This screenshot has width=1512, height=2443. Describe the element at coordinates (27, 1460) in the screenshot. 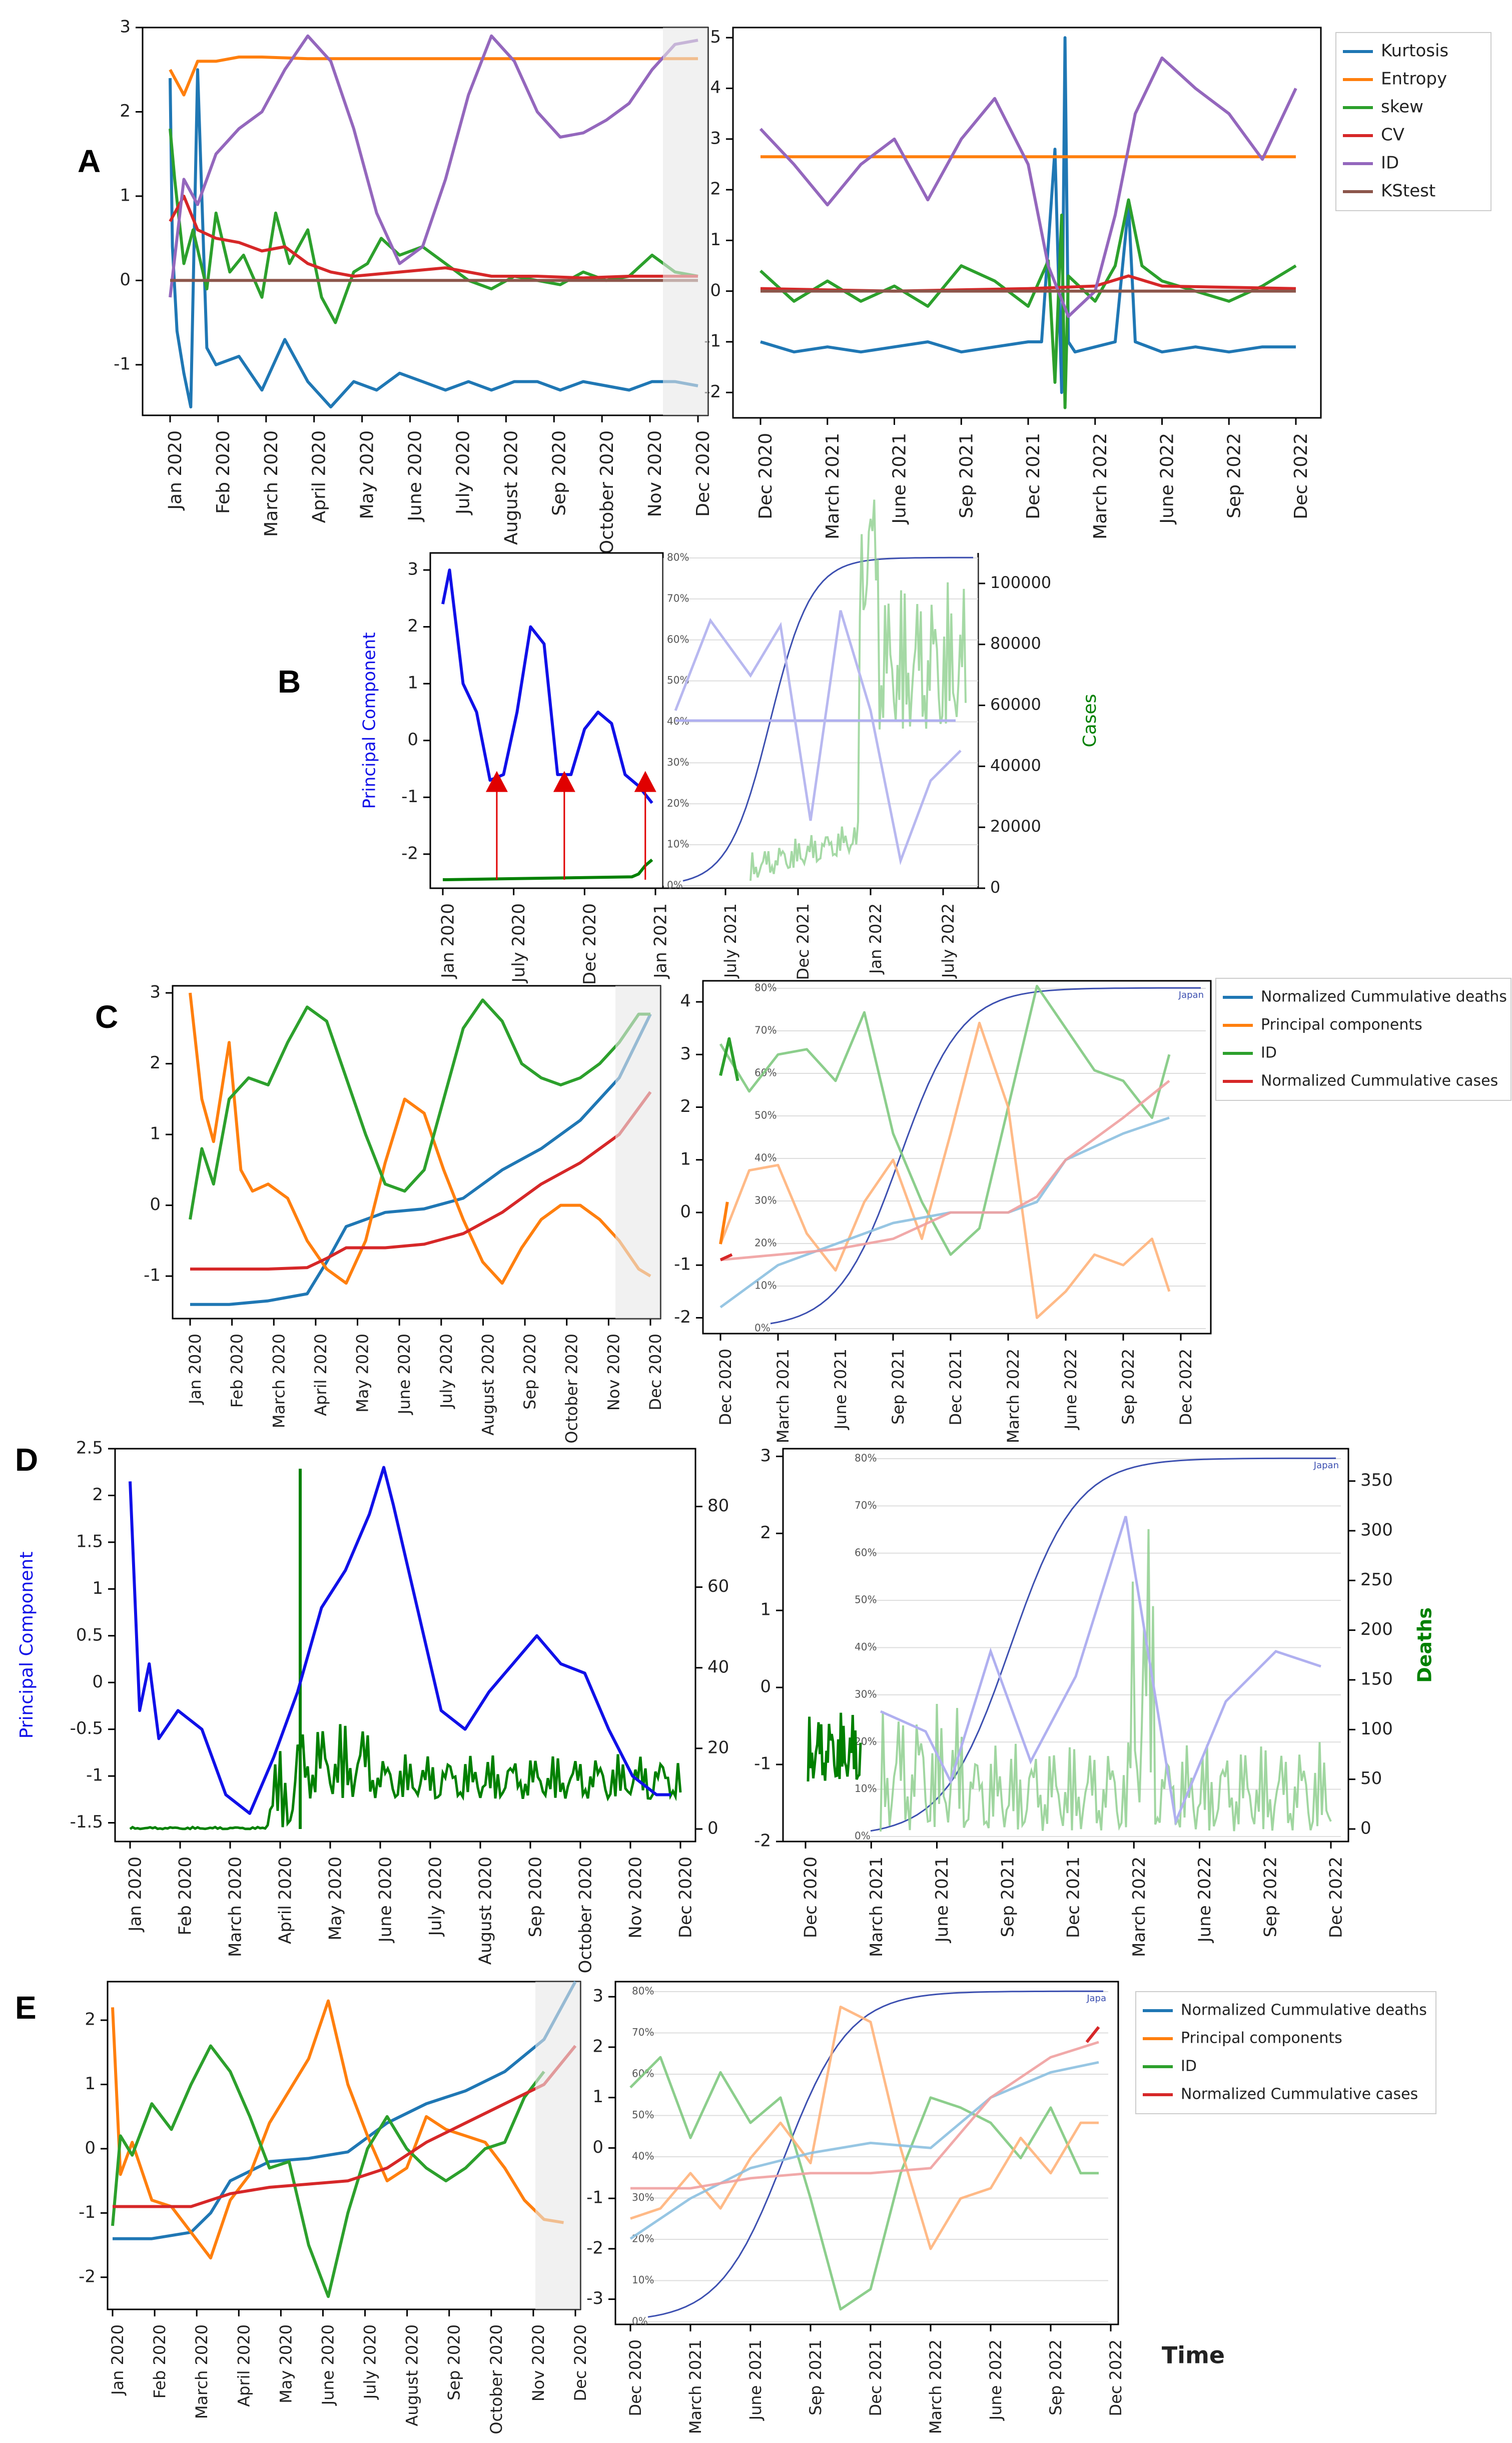

I see `panel-label-d: D` at that location.